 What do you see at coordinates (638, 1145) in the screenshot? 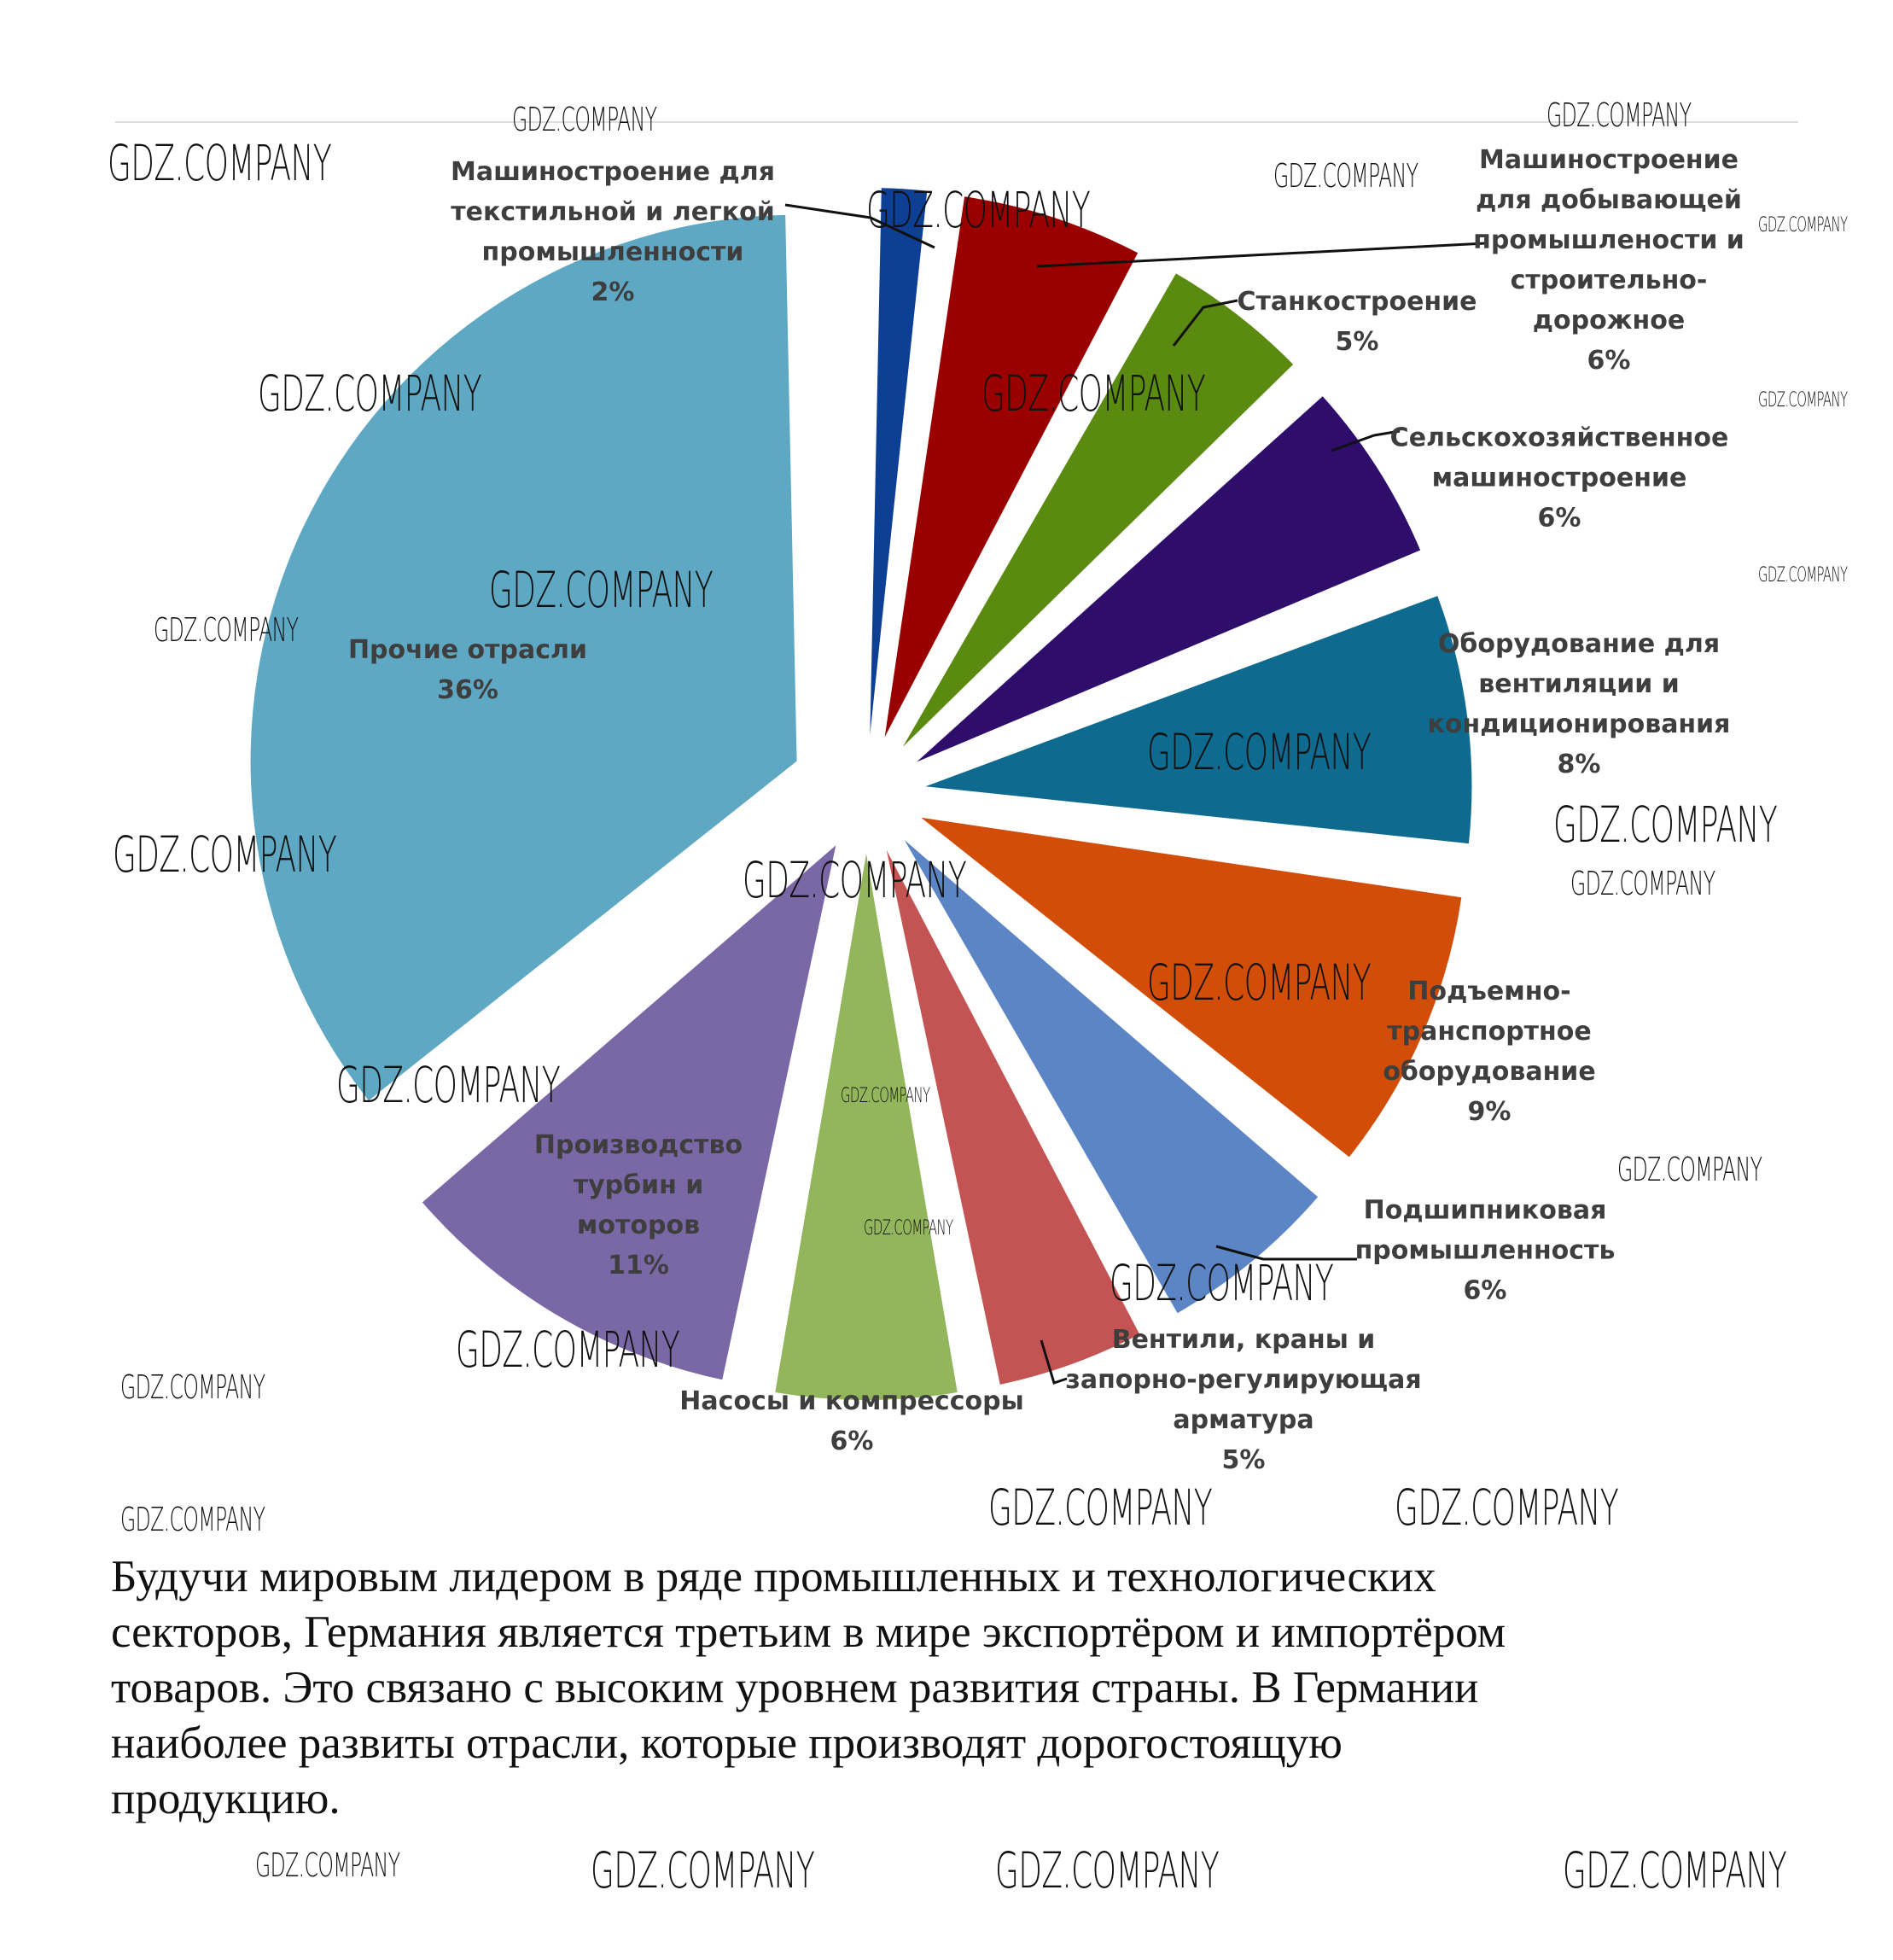
I see `slice-label-text: Производство` at bounding box center [638, 1145].